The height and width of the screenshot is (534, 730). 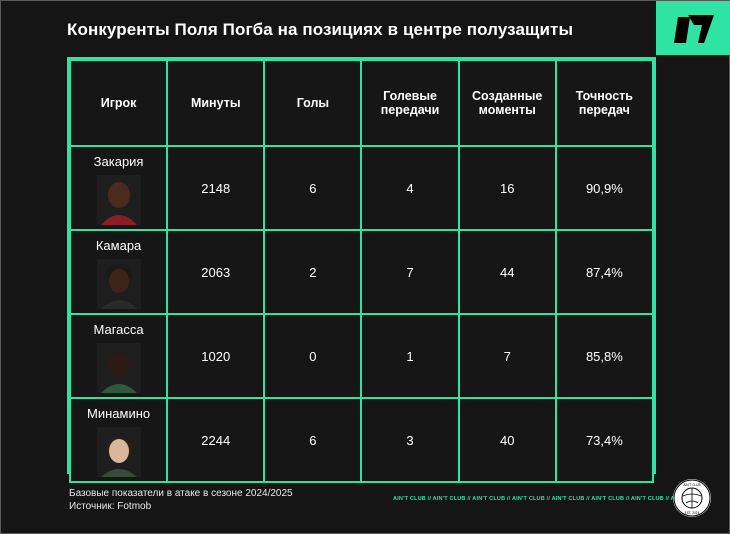 What do you see at coordinates (118, 161) in the screenshot?
I see `player-name: Закария` at bounding box center [118, 161].